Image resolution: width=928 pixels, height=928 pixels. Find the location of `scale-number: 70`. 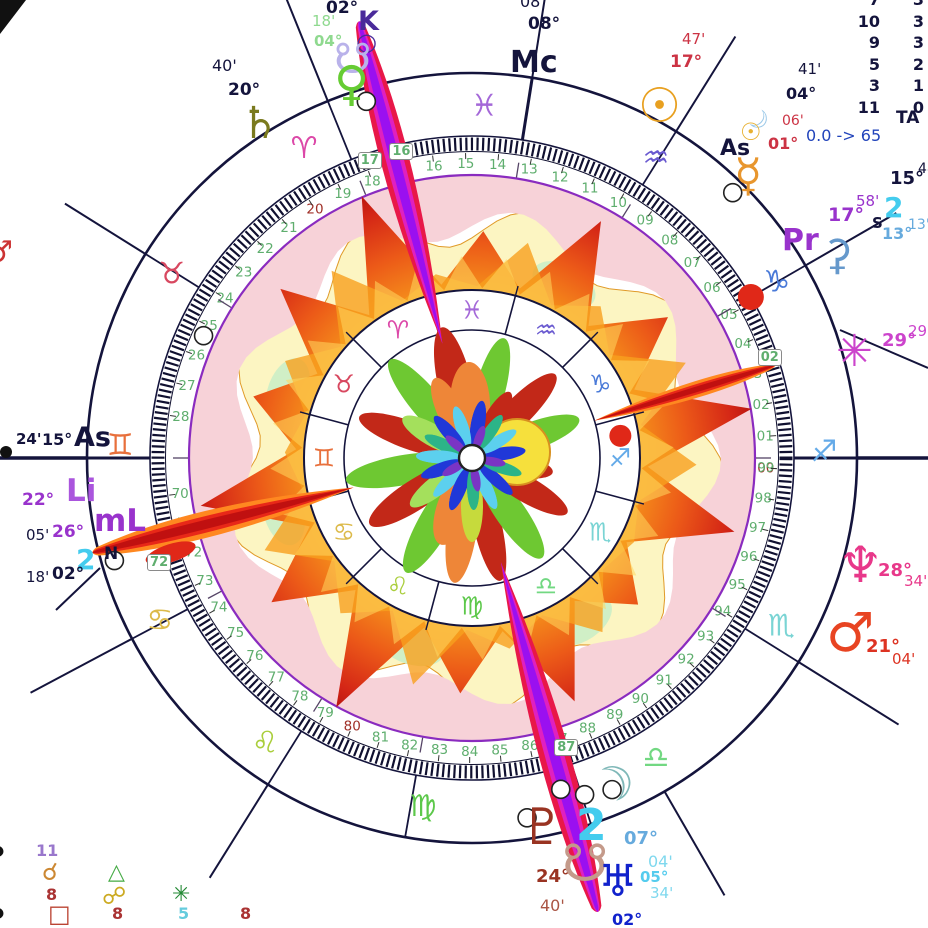

scale-number: 70 is located at coordinates (180, 494).